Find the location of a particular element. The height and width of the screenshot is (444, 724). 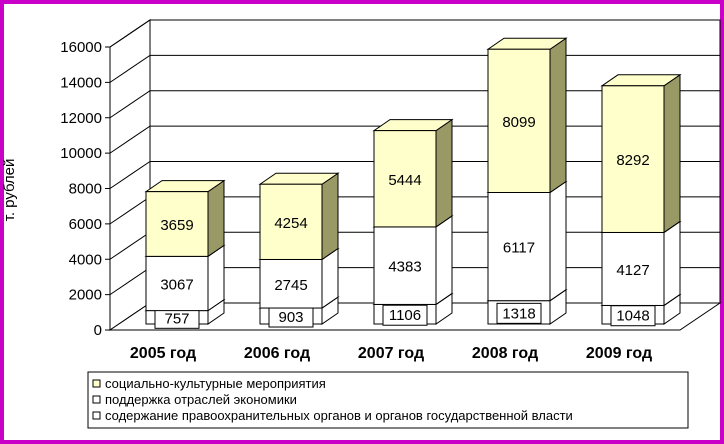

data-label: 1106 is located at coordinates (405, 315).